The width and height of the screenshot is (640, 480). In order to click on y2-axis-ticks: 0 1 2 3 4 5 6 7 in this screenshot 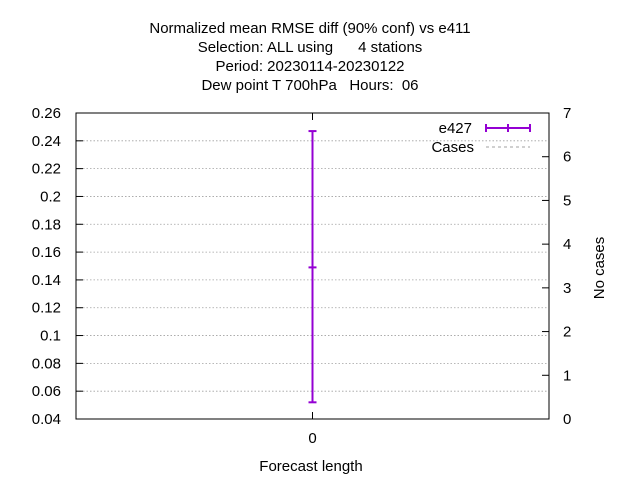, I will do `click(556, 266)`.